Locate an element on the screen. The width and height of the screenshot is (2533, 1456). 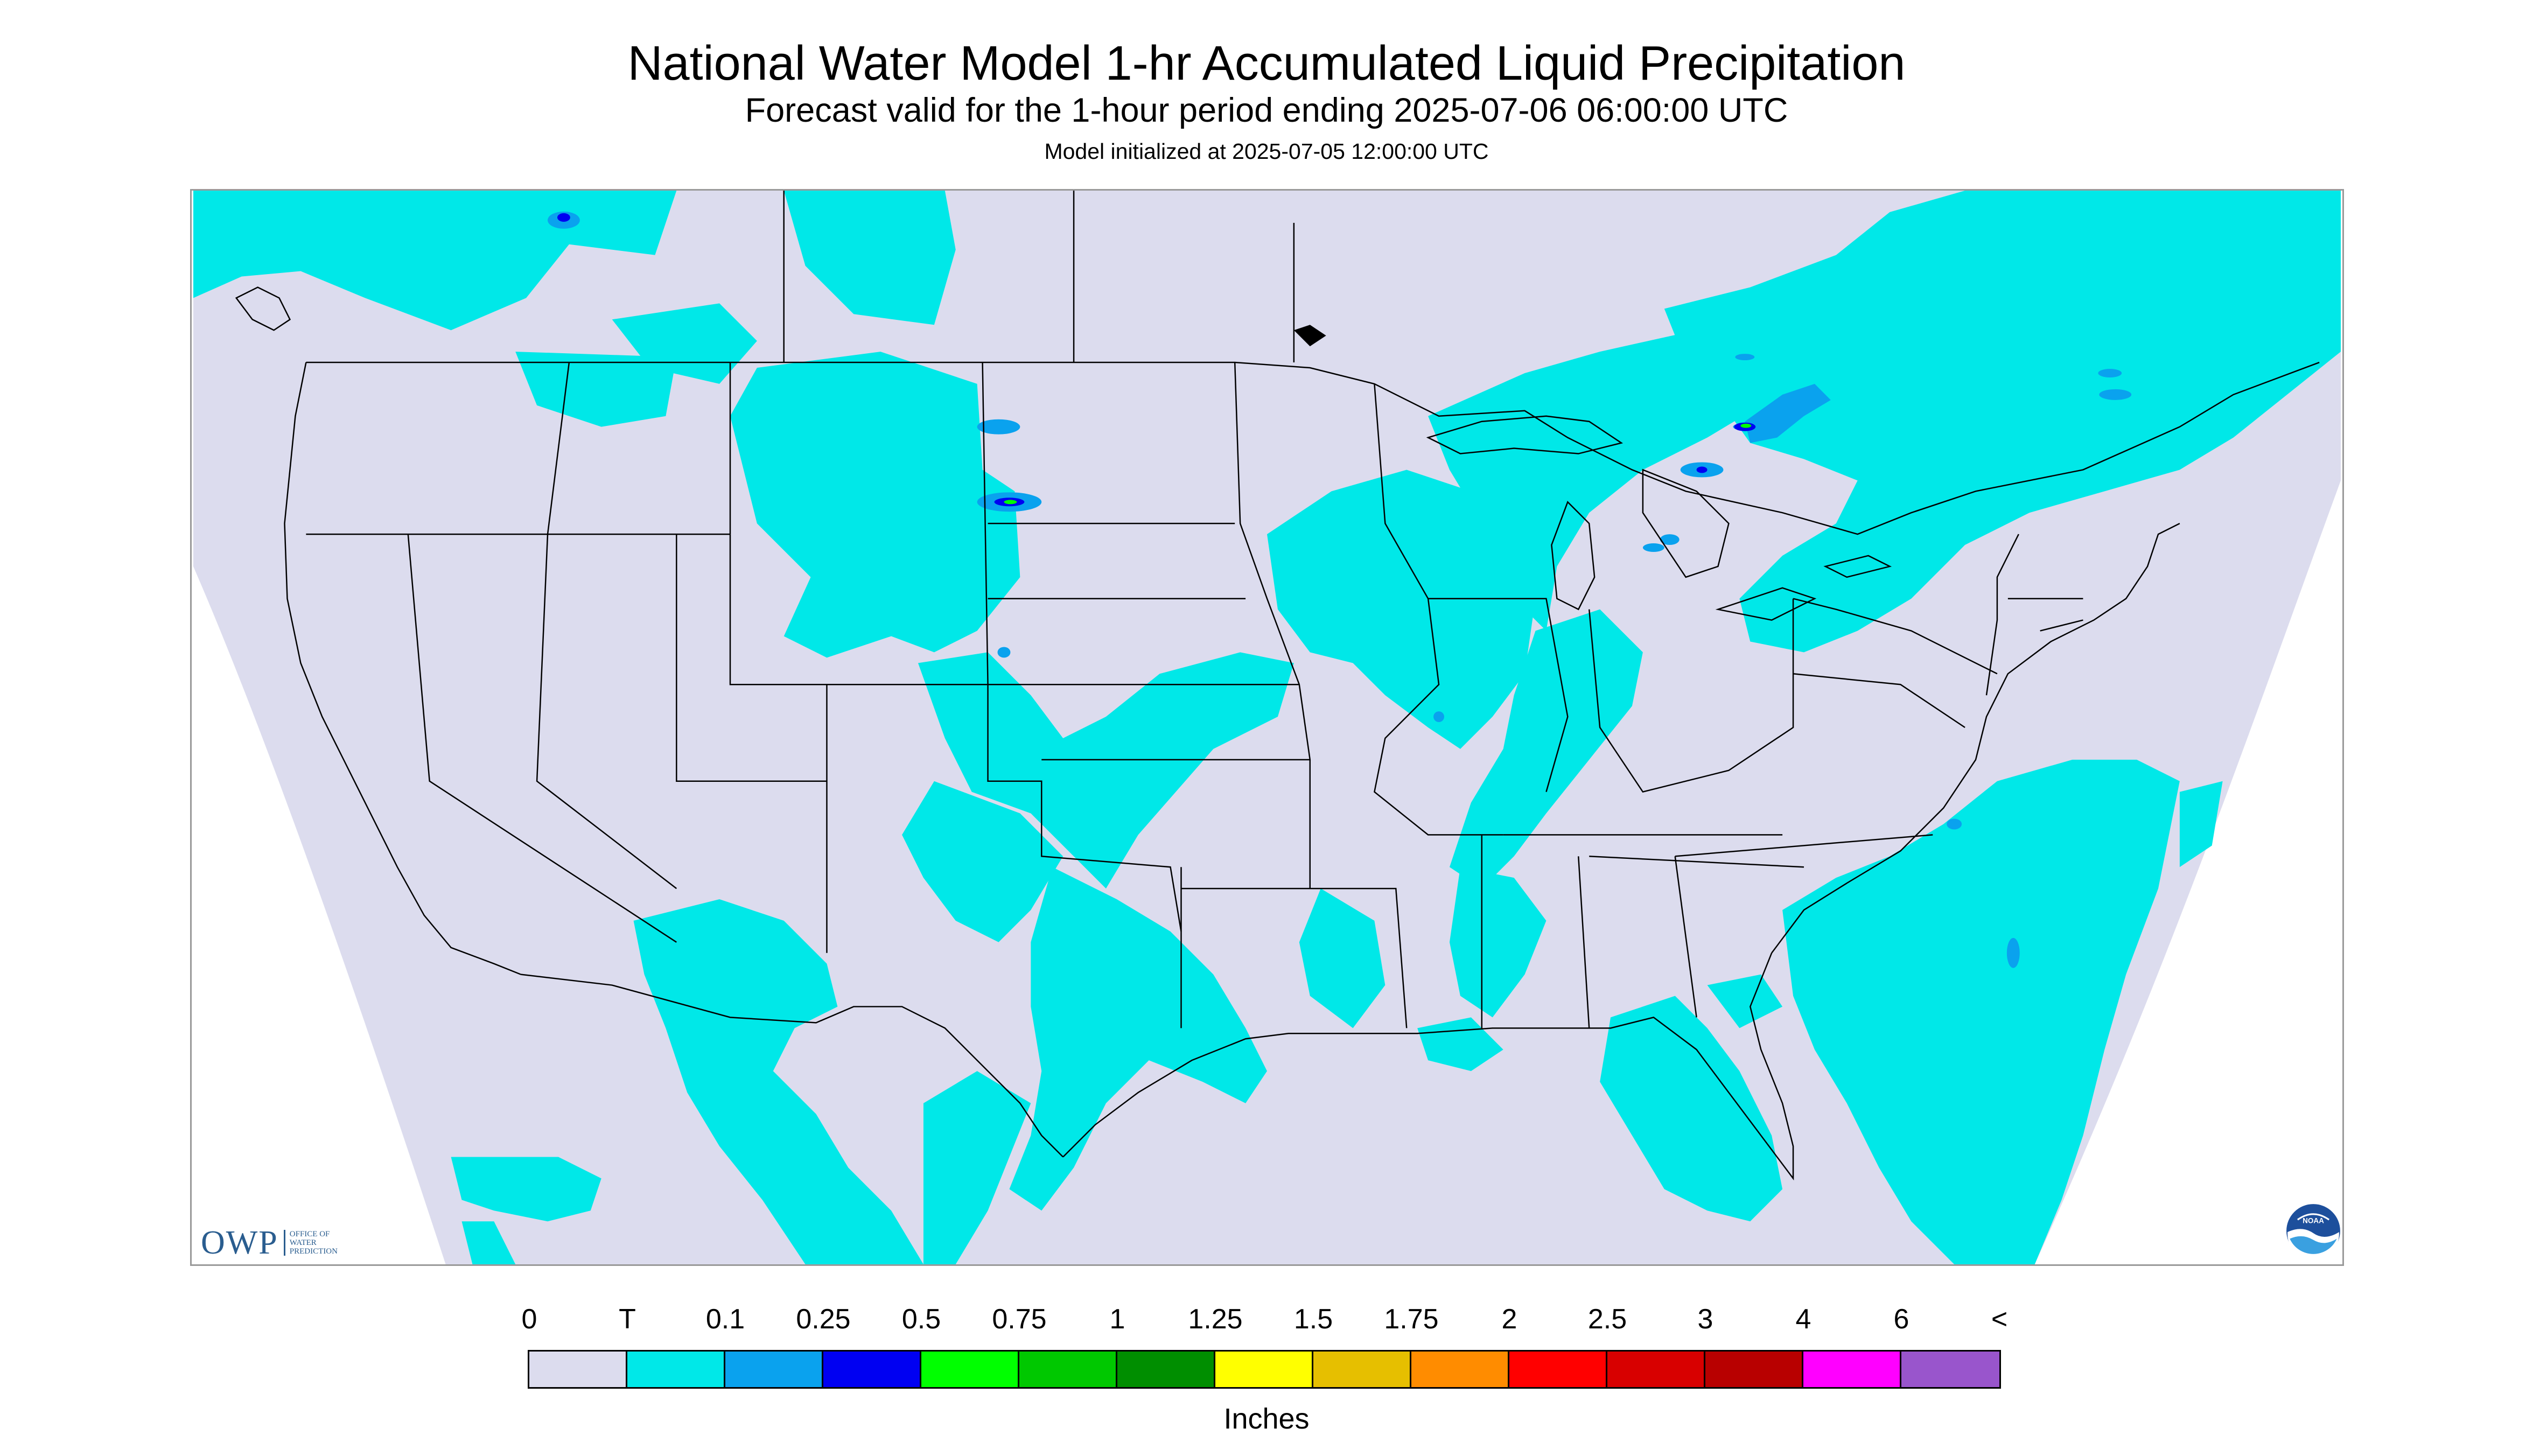
owp-logo: OWP OFFICE OF WATER PREDICTION is located at coordinates (269, 1242).